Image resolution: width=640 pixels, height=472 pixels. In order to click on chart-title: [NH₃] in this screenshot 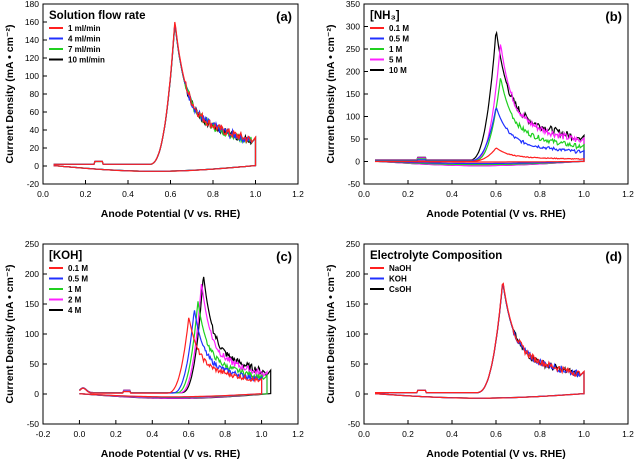, I will do `click(385, 16)`.